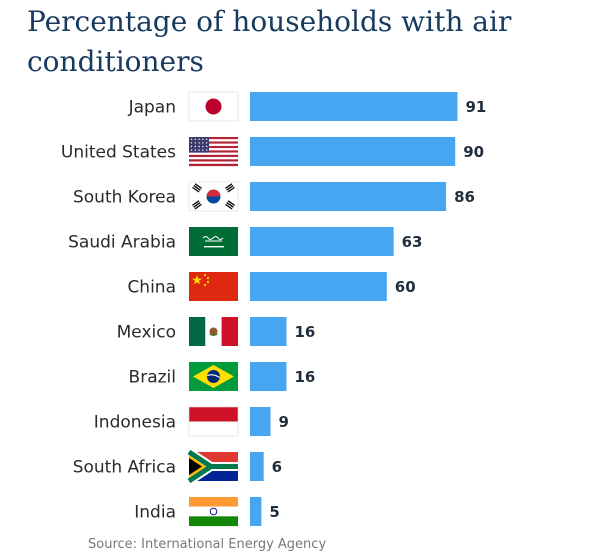 The width and height of the screenshot is (600, 558). I want to click on data-label: 6, so click(277, 467).